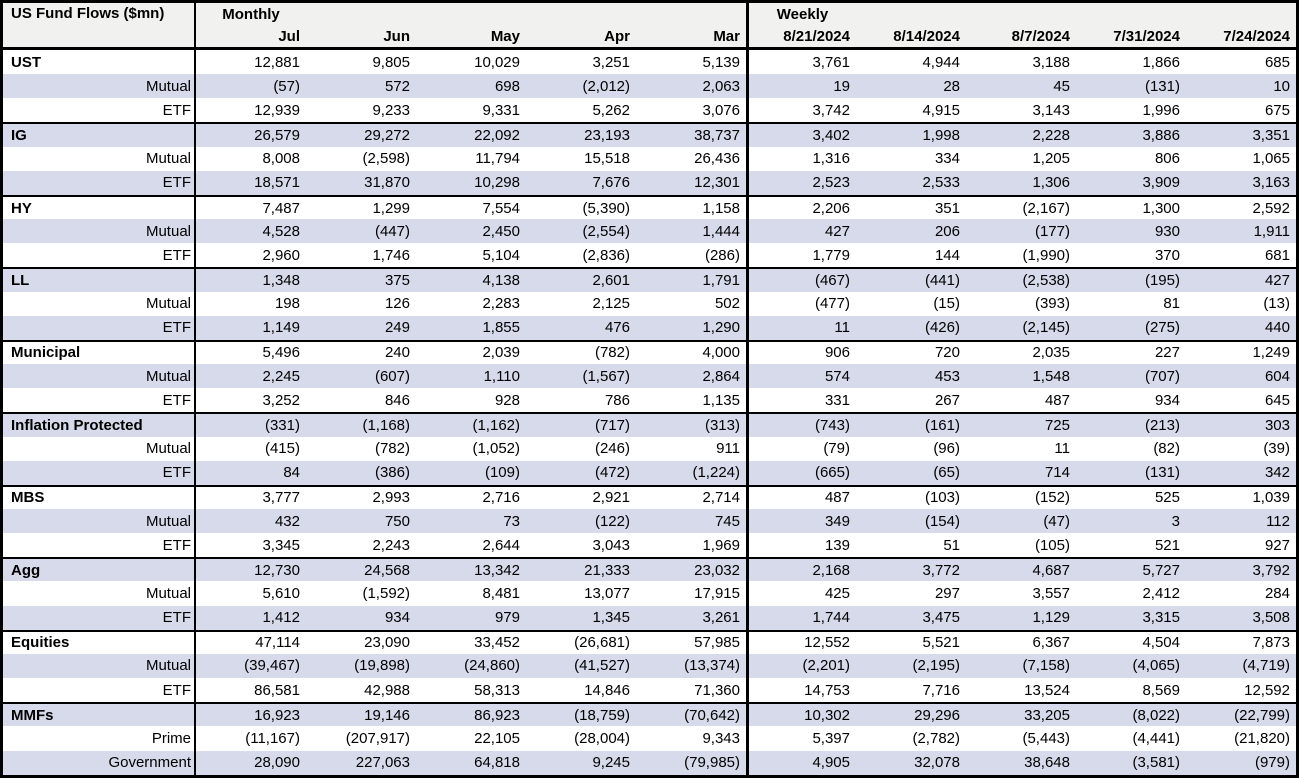 The height and width of the screenshot is (778, 1299). Describe the element at coordinates (99, 400) in the screenshot. I see `row-label-municipal-etf: ETF` at that location.